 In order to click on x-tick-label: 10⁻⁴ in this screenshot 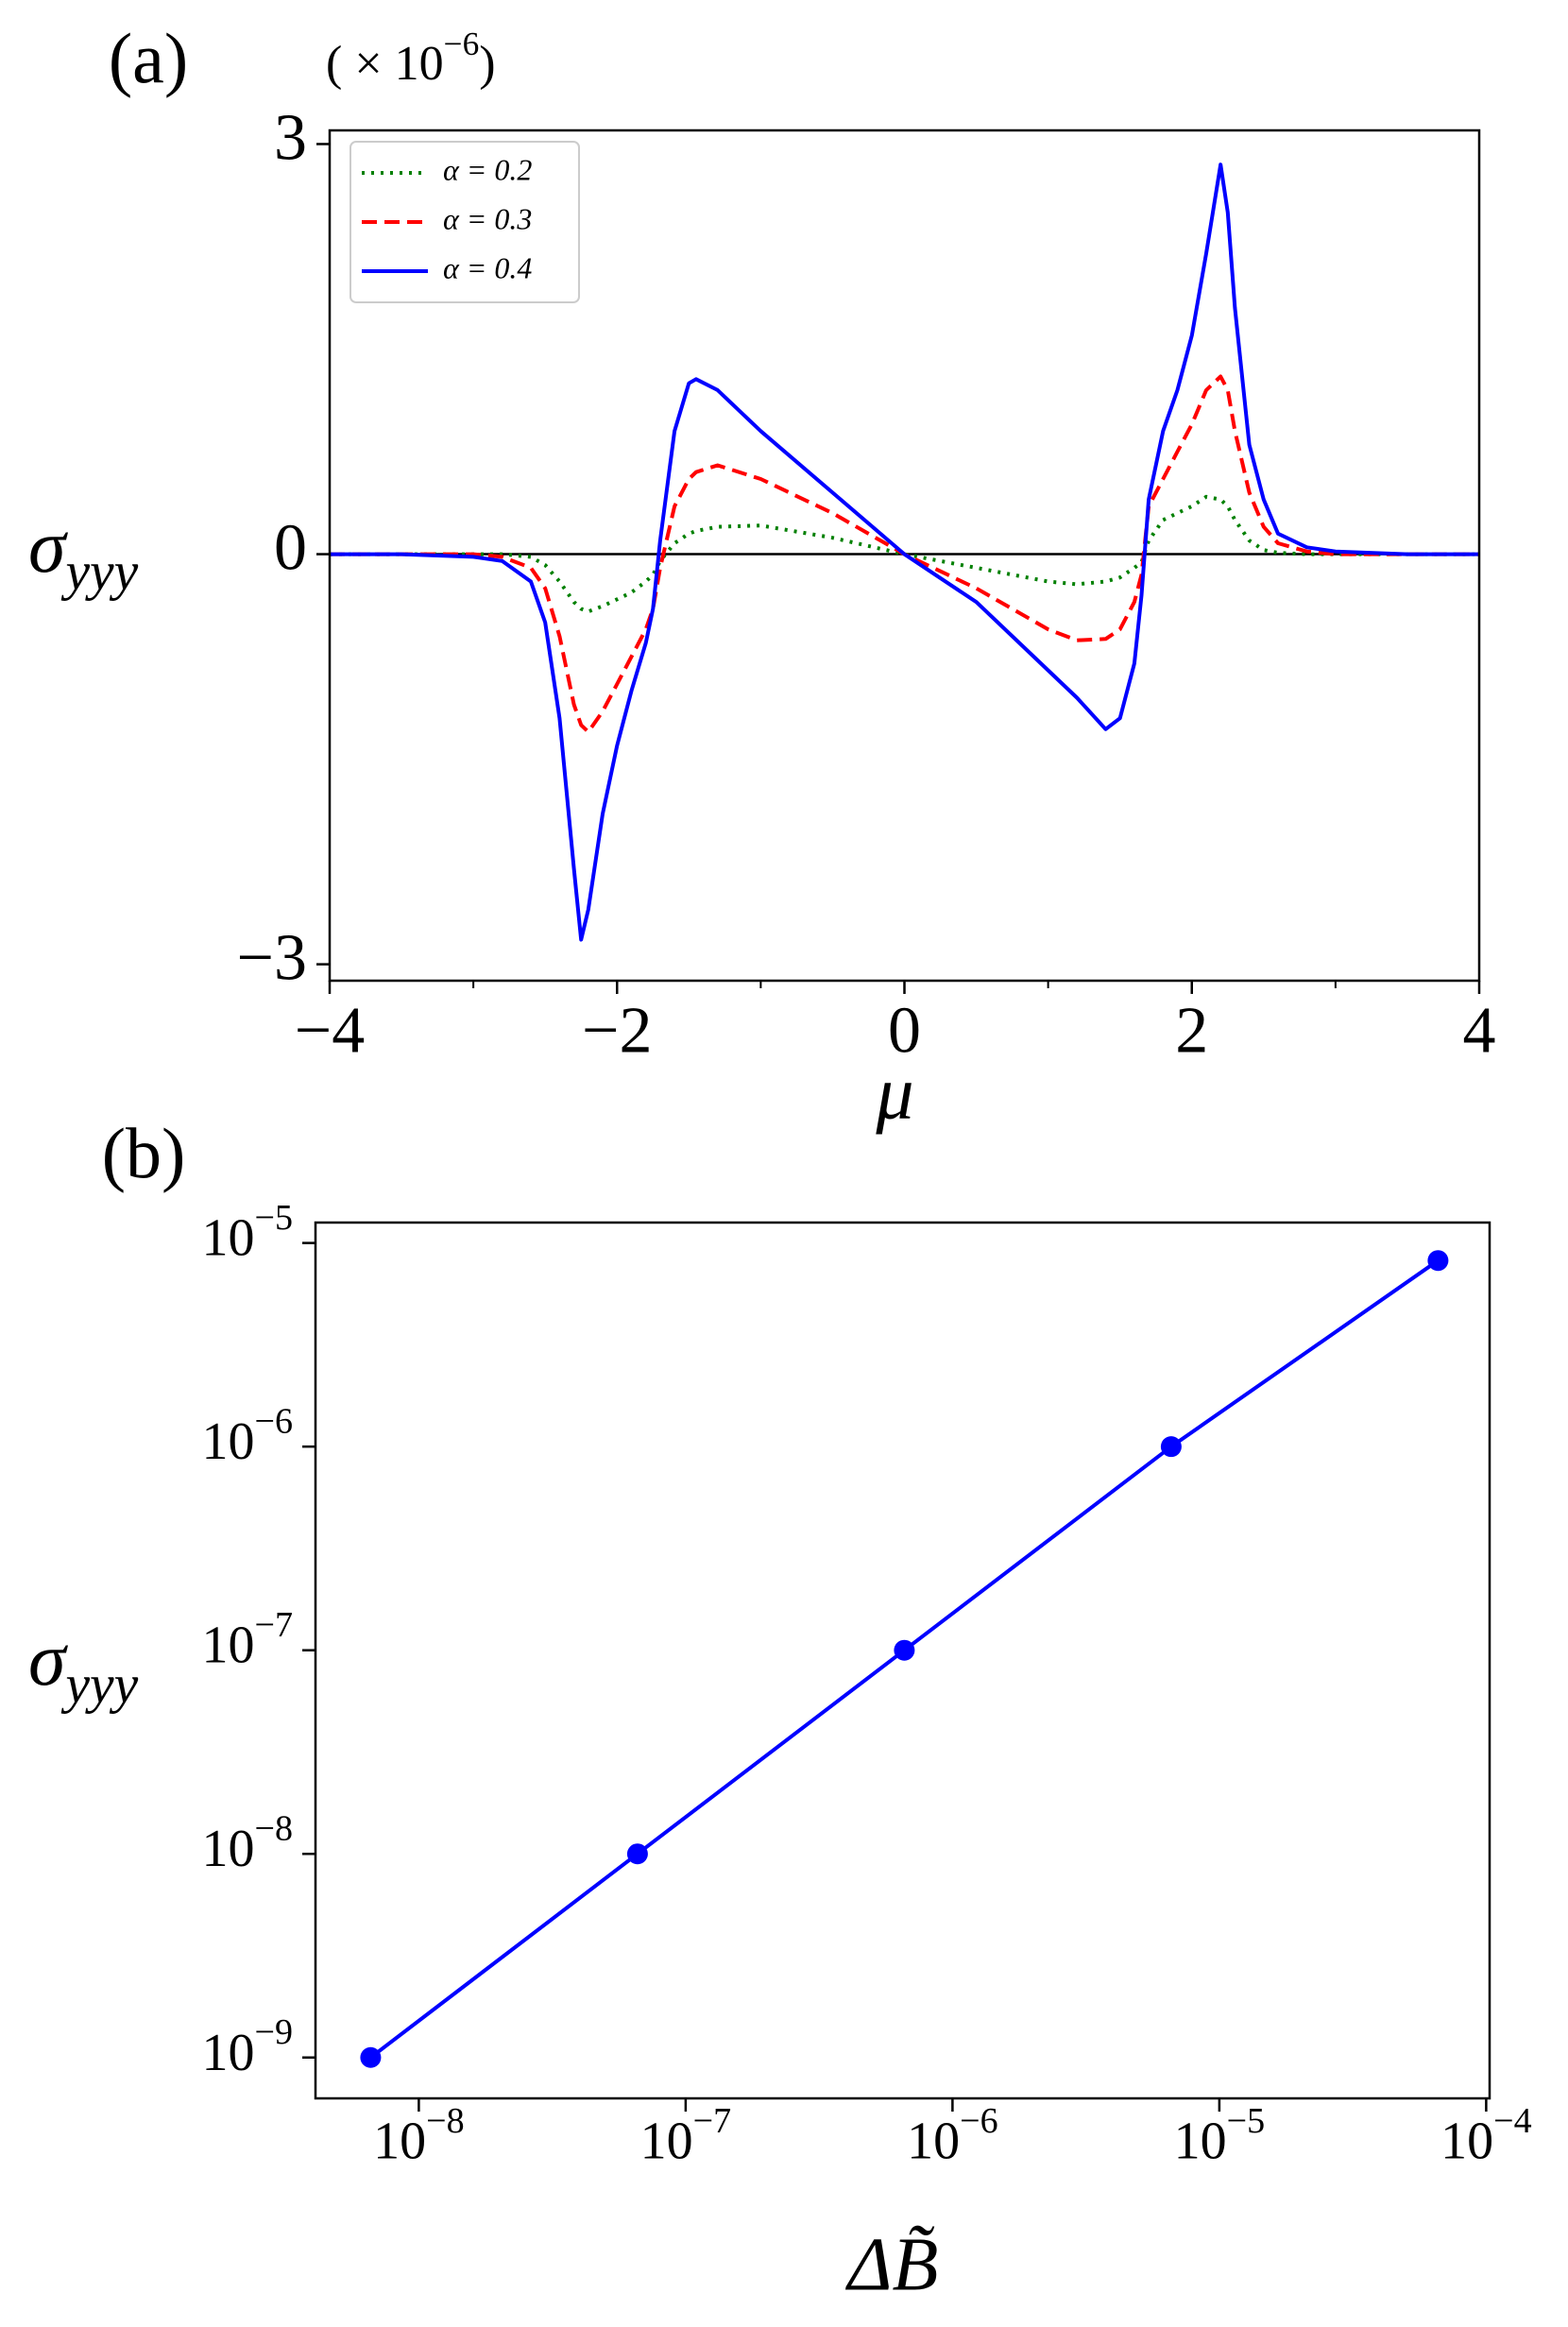, I will do `click(1486, 2136)`.